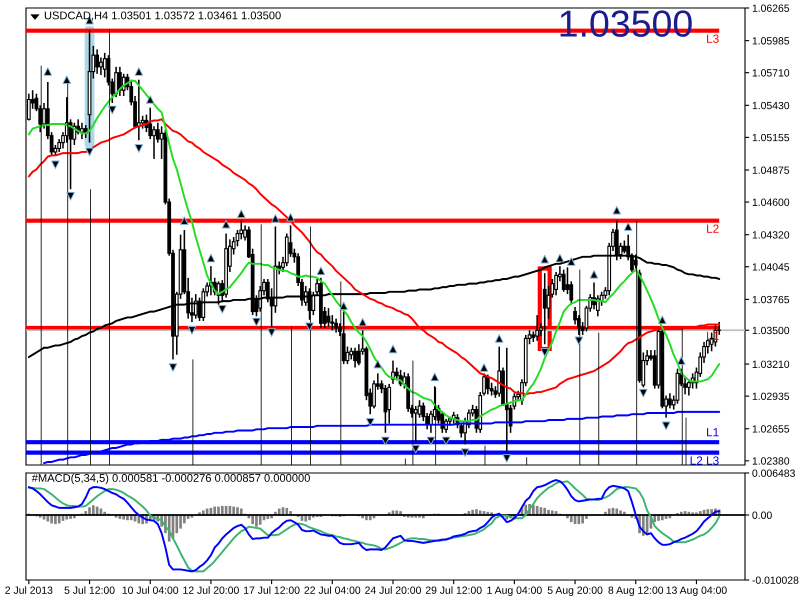  What do you see at coordinates (713, 228) in the screenshot?
I see `ref-line-label: L2` at bounding box center [713, 228].